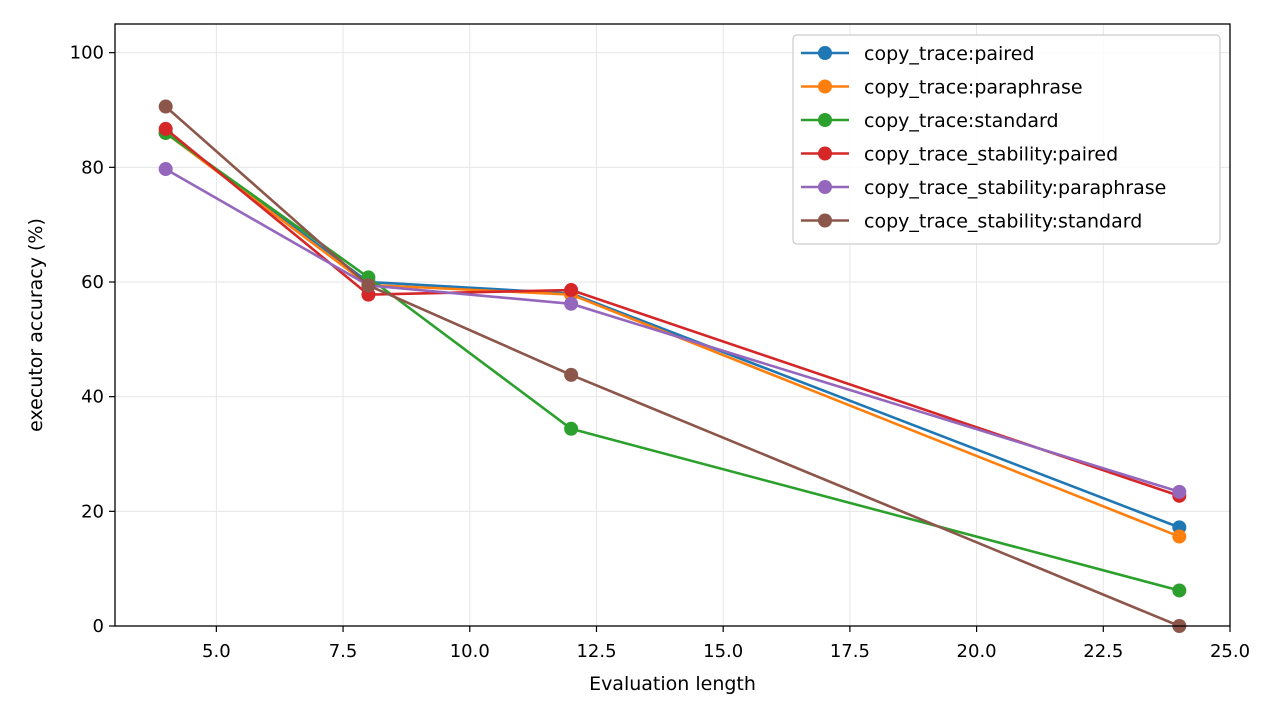 The image size is (1280, 724). Describe the element at coordinates (991, 155) in the screenshot. I see `legend-label: copy_trace_stability:paired` at that location.